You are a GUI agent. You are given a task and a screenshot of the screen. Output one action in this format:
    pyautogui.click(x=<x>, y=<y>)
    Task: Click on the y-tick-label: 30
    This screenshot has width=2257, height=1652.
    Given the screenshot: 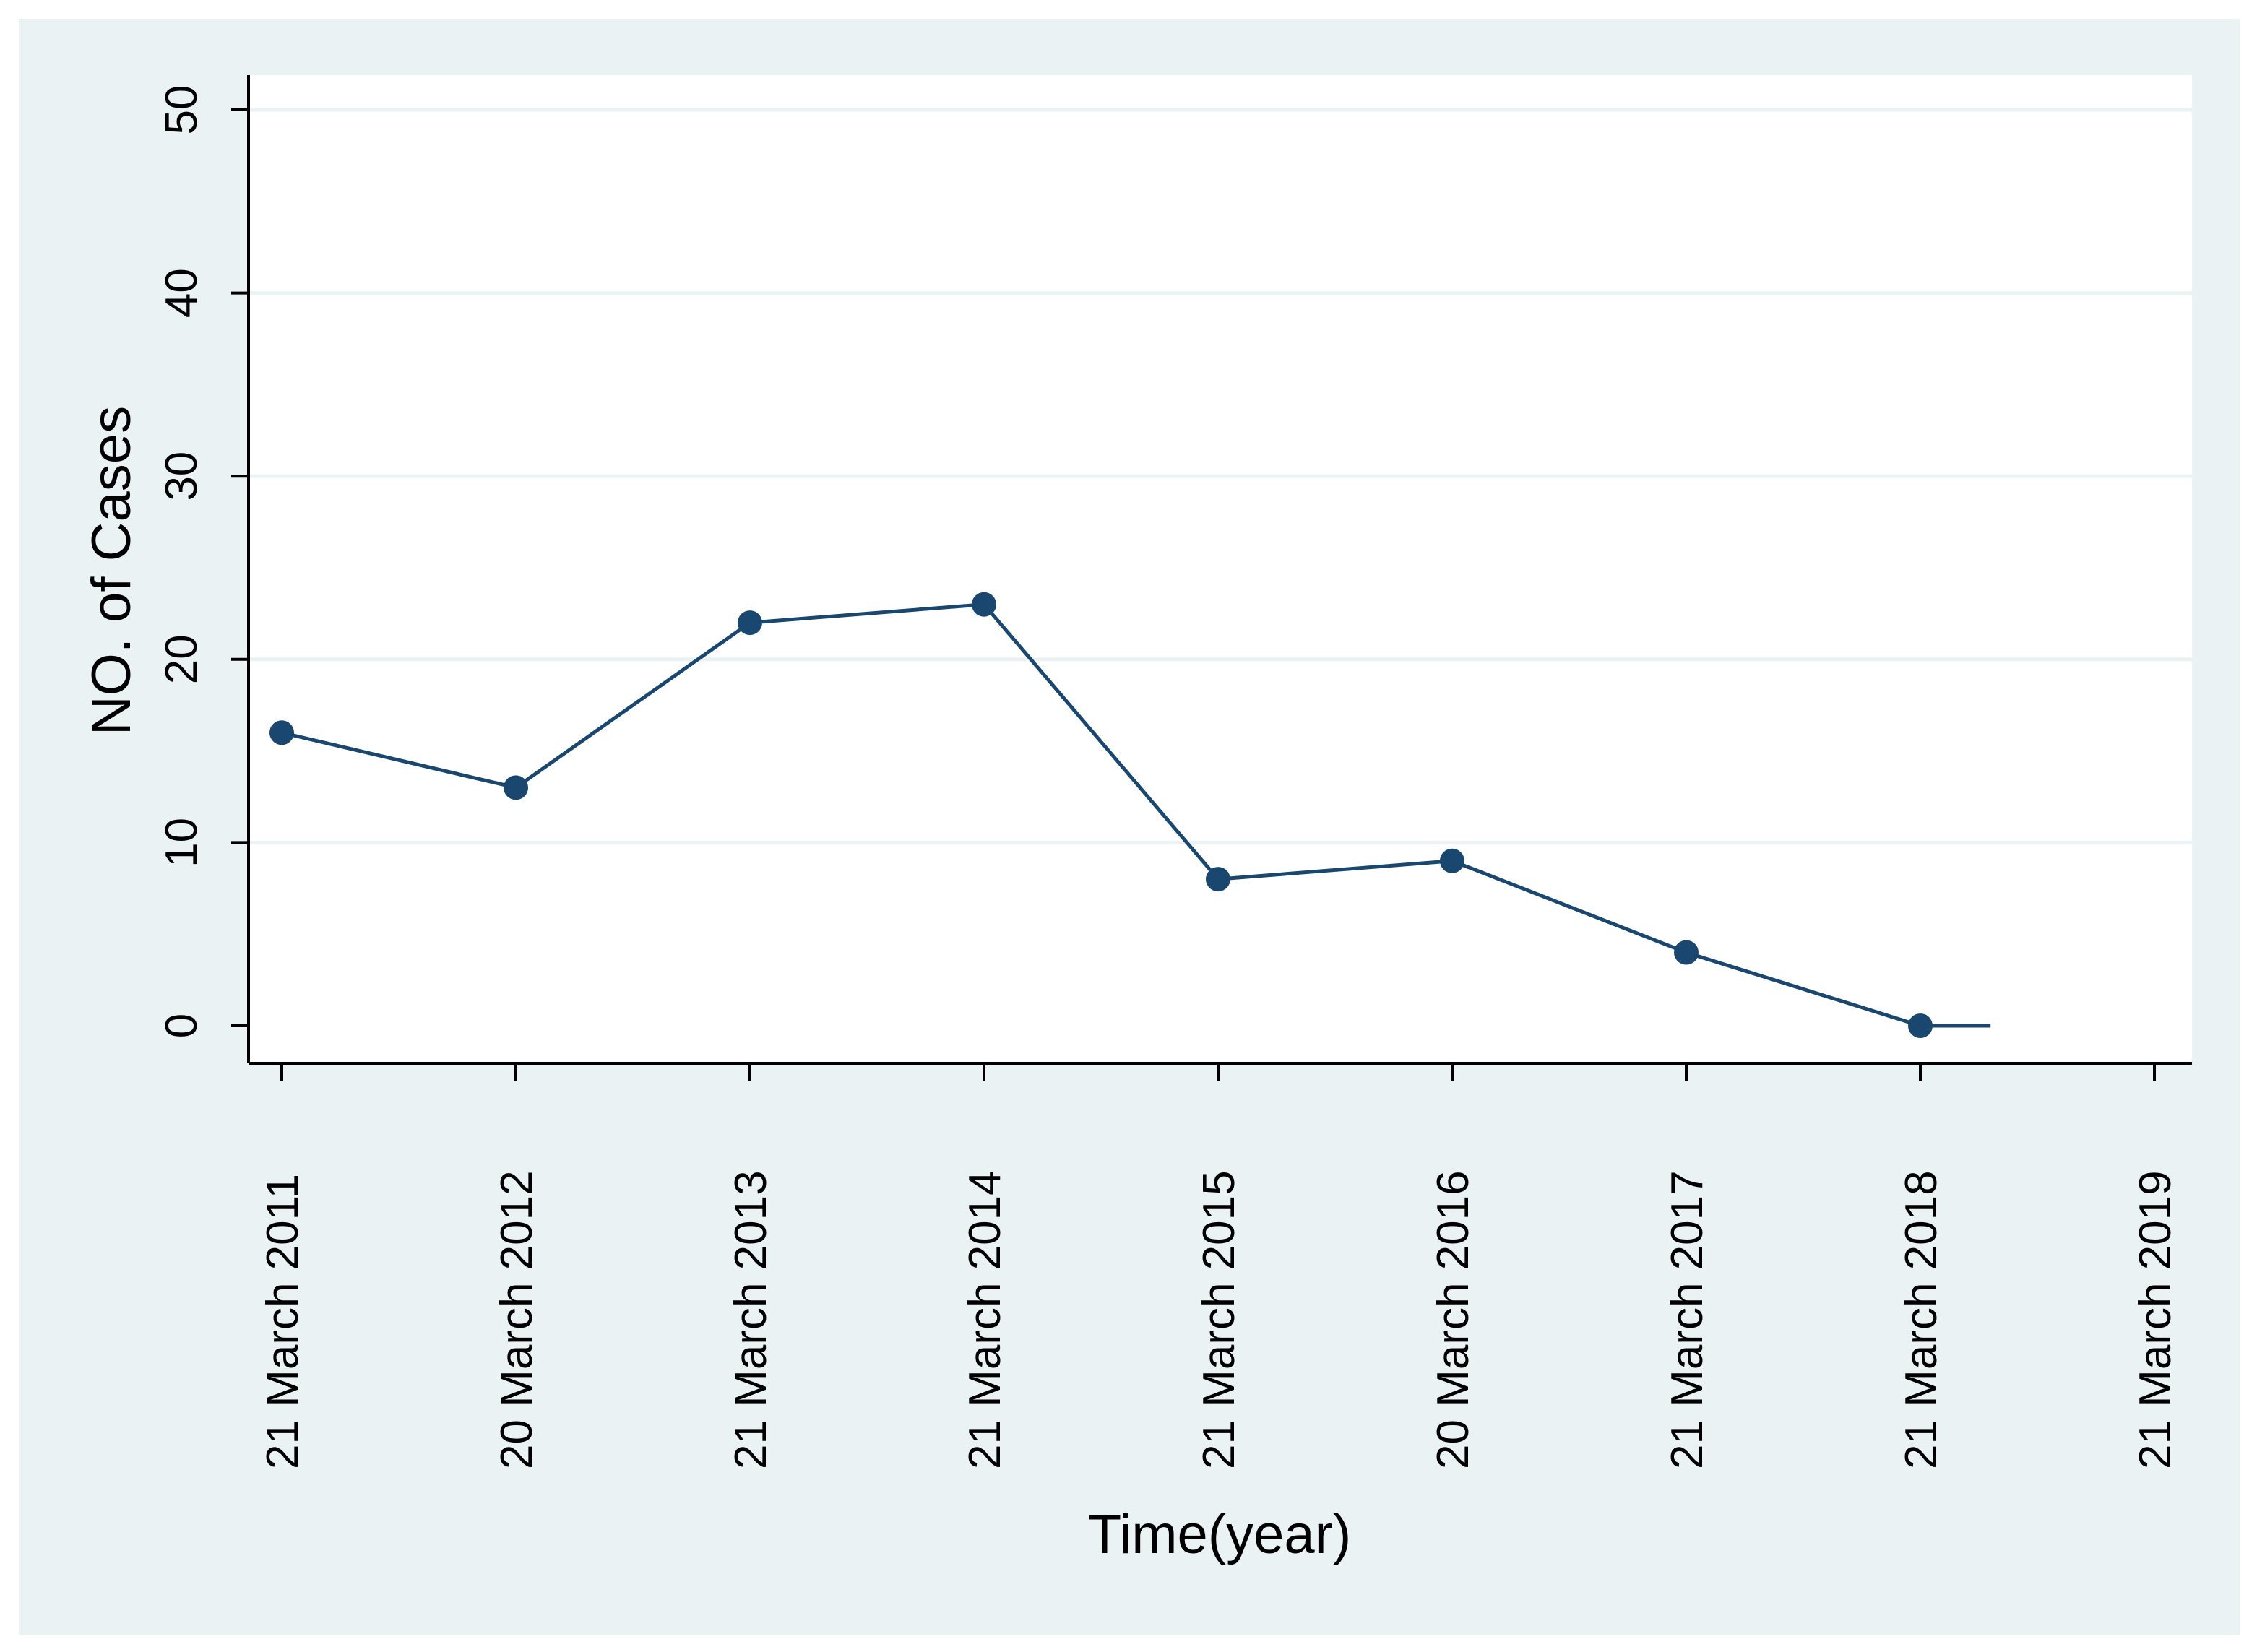 What is the action you would take?
    pyautogui.click(x=182, y=476)
    